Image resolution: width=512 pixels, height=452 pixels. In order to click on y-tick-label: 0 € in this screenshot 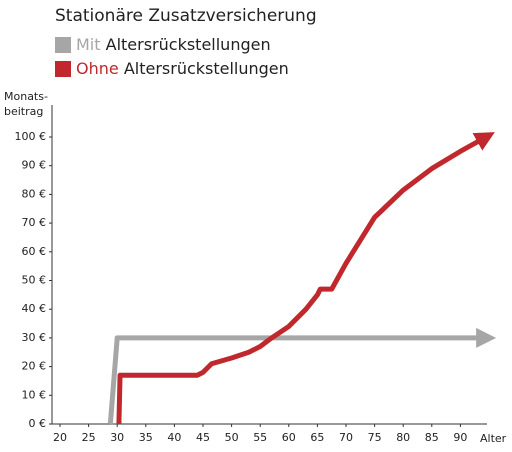, I will do `click(38, 423)`.